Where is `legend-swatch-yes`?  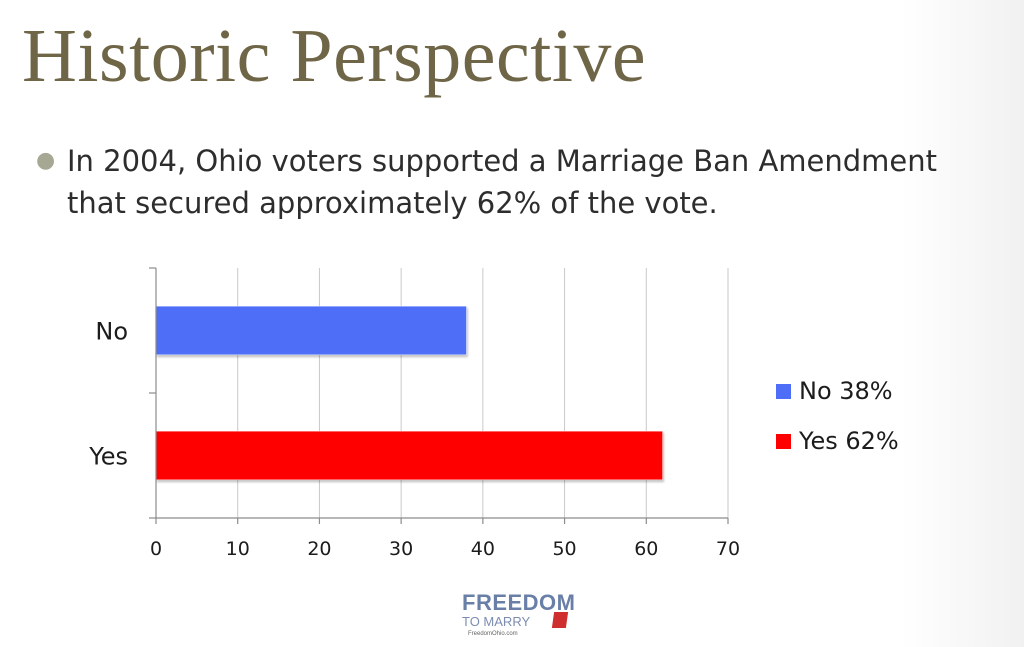 legend-swatch-yes is located at coordinates (783, 441).